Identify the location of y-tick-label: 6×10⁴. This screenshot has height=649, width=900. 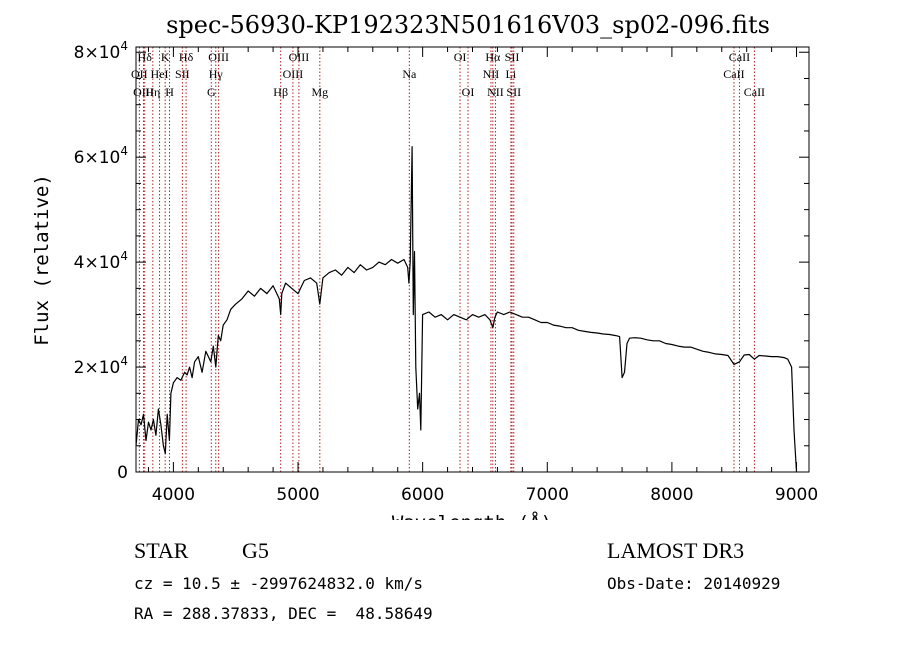
(101, 156).